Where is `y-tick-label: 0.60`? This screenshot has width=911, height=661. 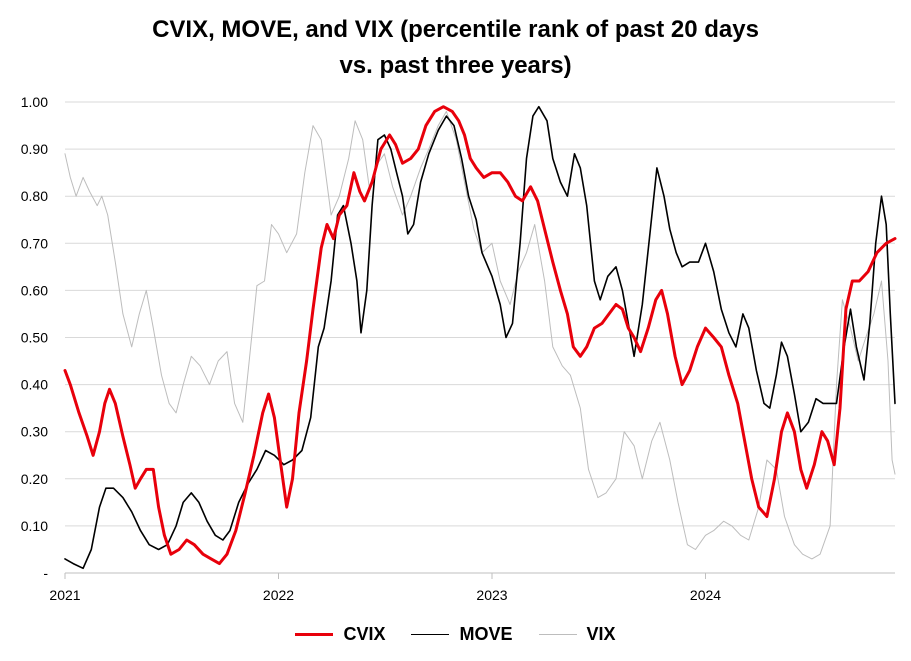
y-tick-label: 0.60 is located at coordinates (34, 290).